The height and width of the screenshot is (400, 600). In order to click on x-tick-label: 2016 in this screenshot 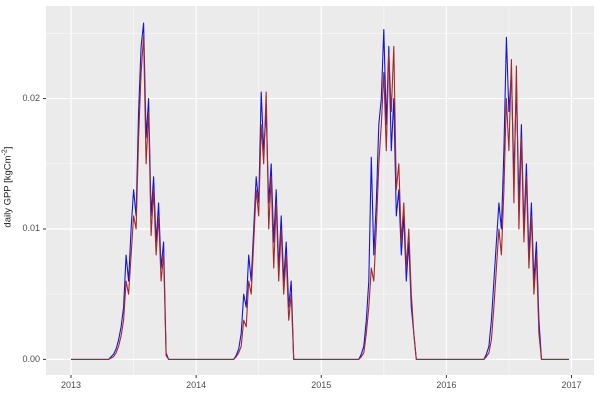, I will do `click(446, 385)`.